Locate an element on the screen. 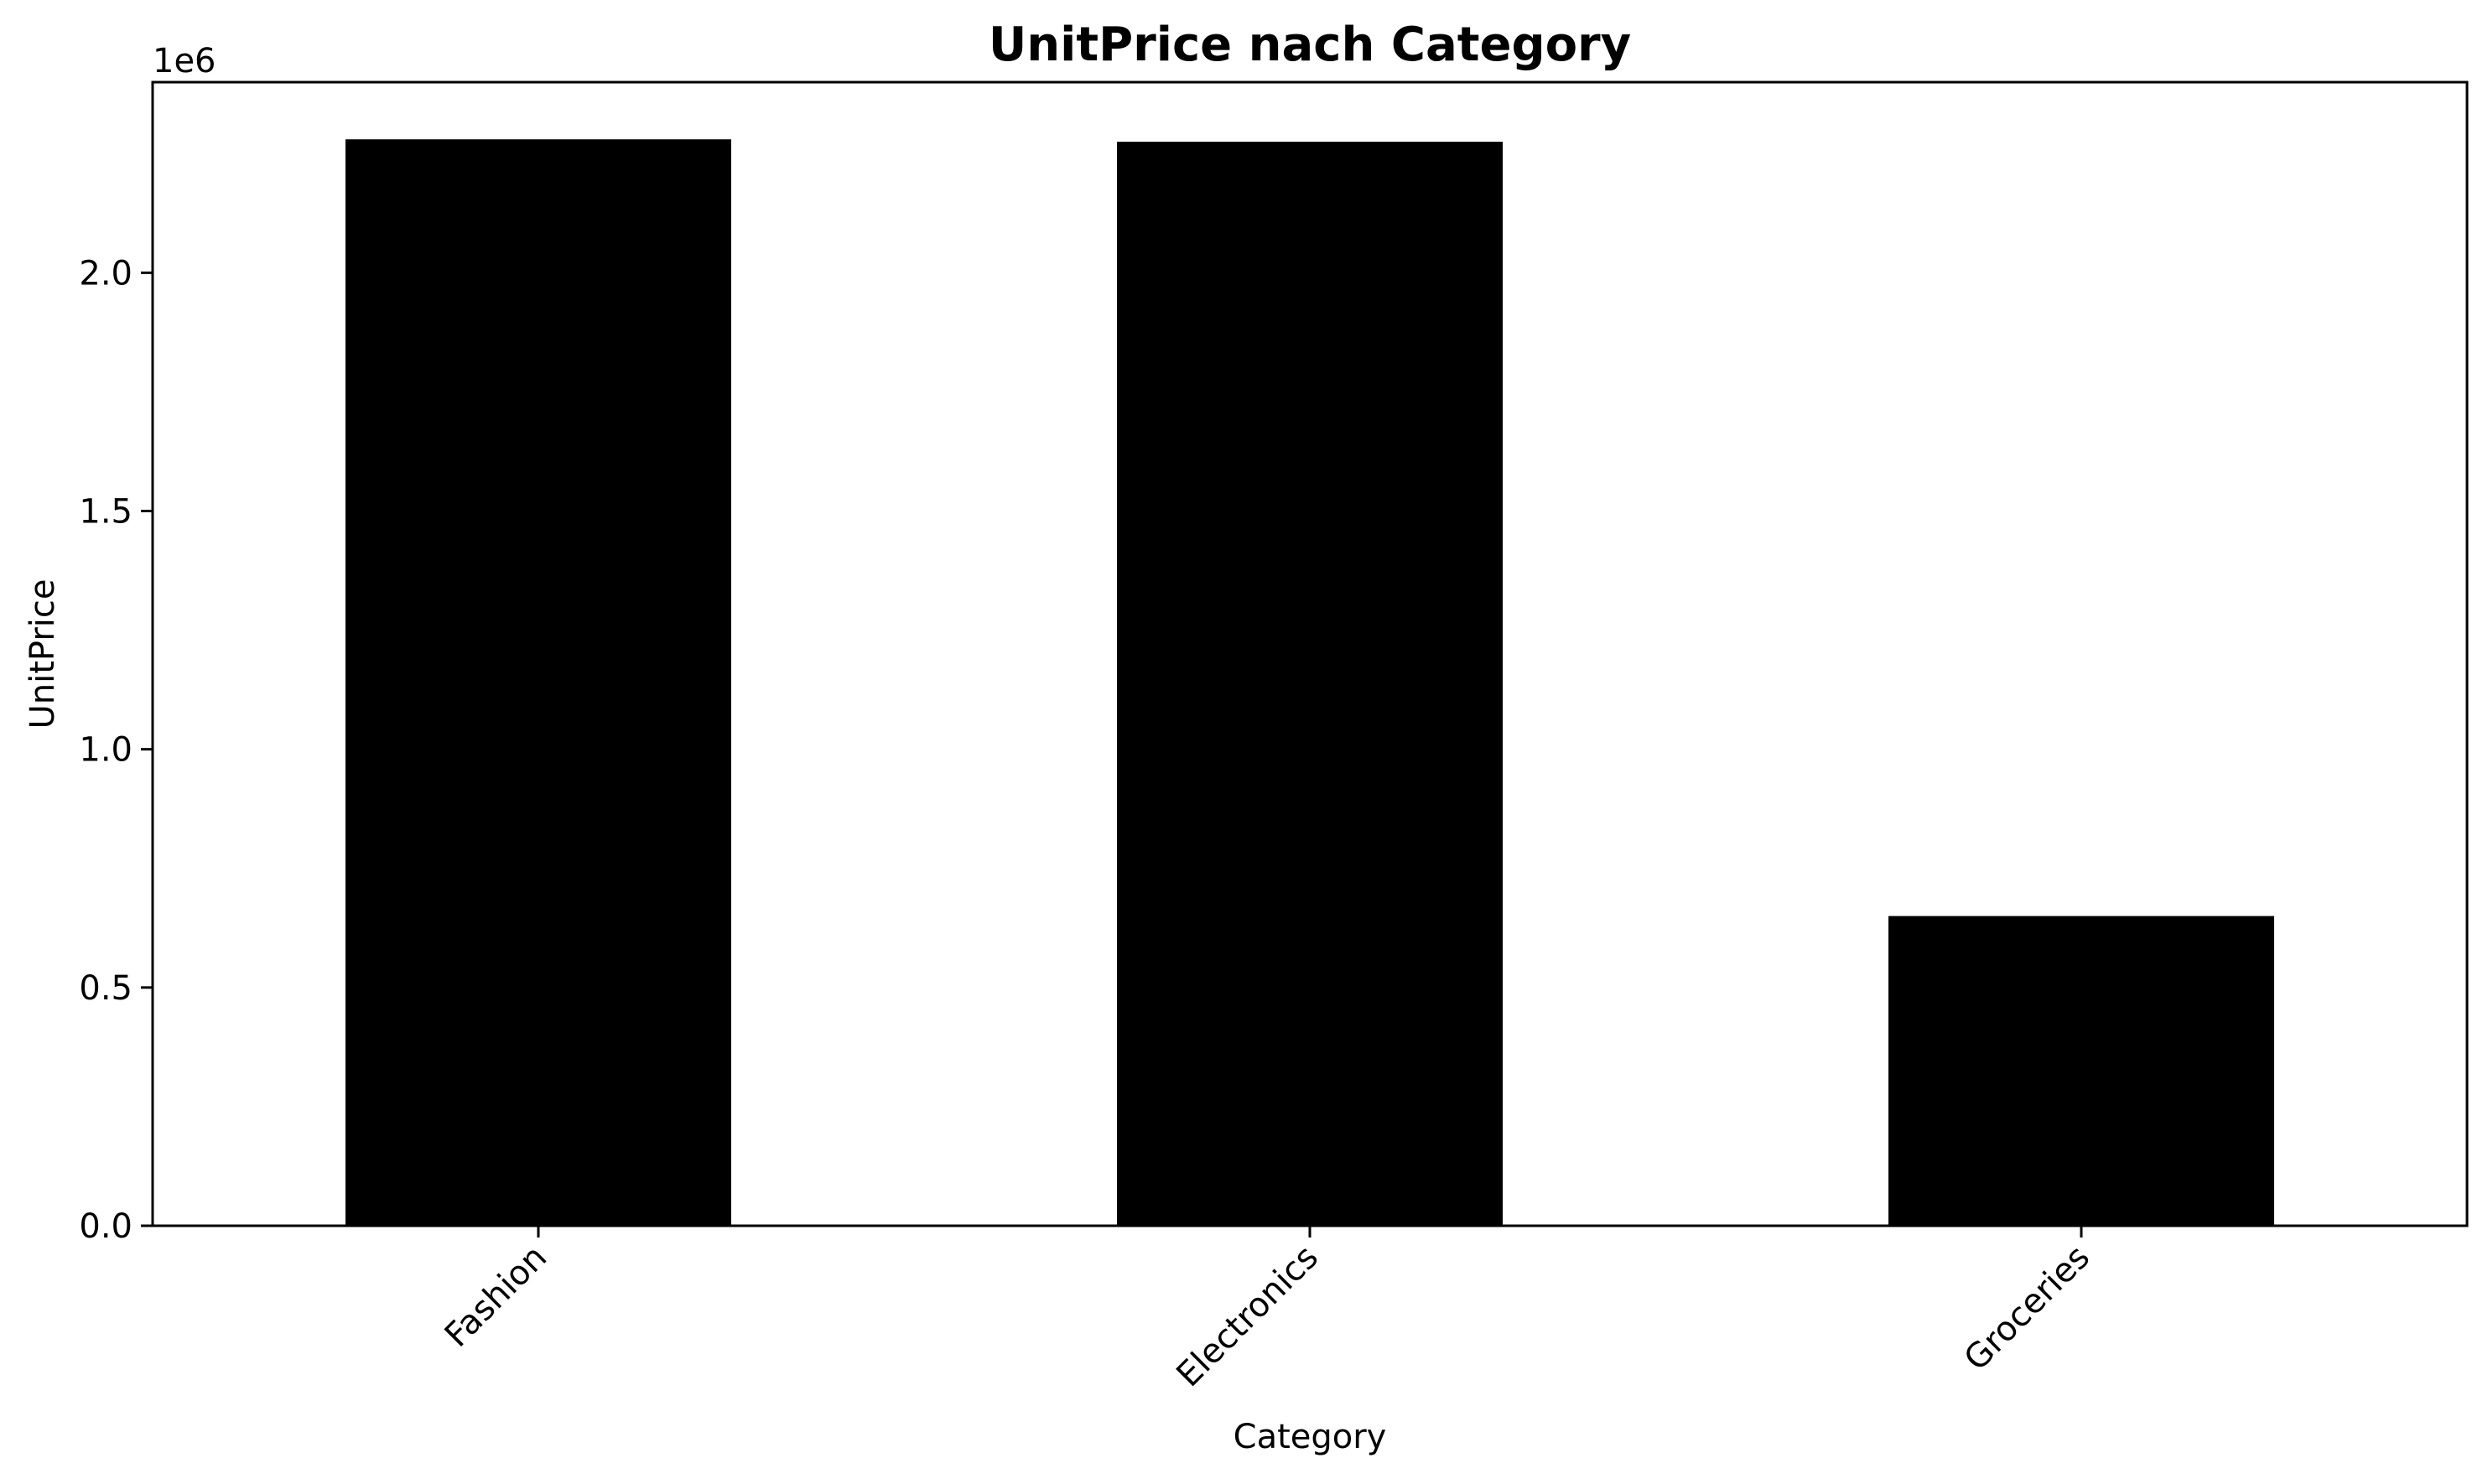 This screenshot has width=2488, height=1484. y-tick-label: 1.5 is located at coordinates (106, 512).